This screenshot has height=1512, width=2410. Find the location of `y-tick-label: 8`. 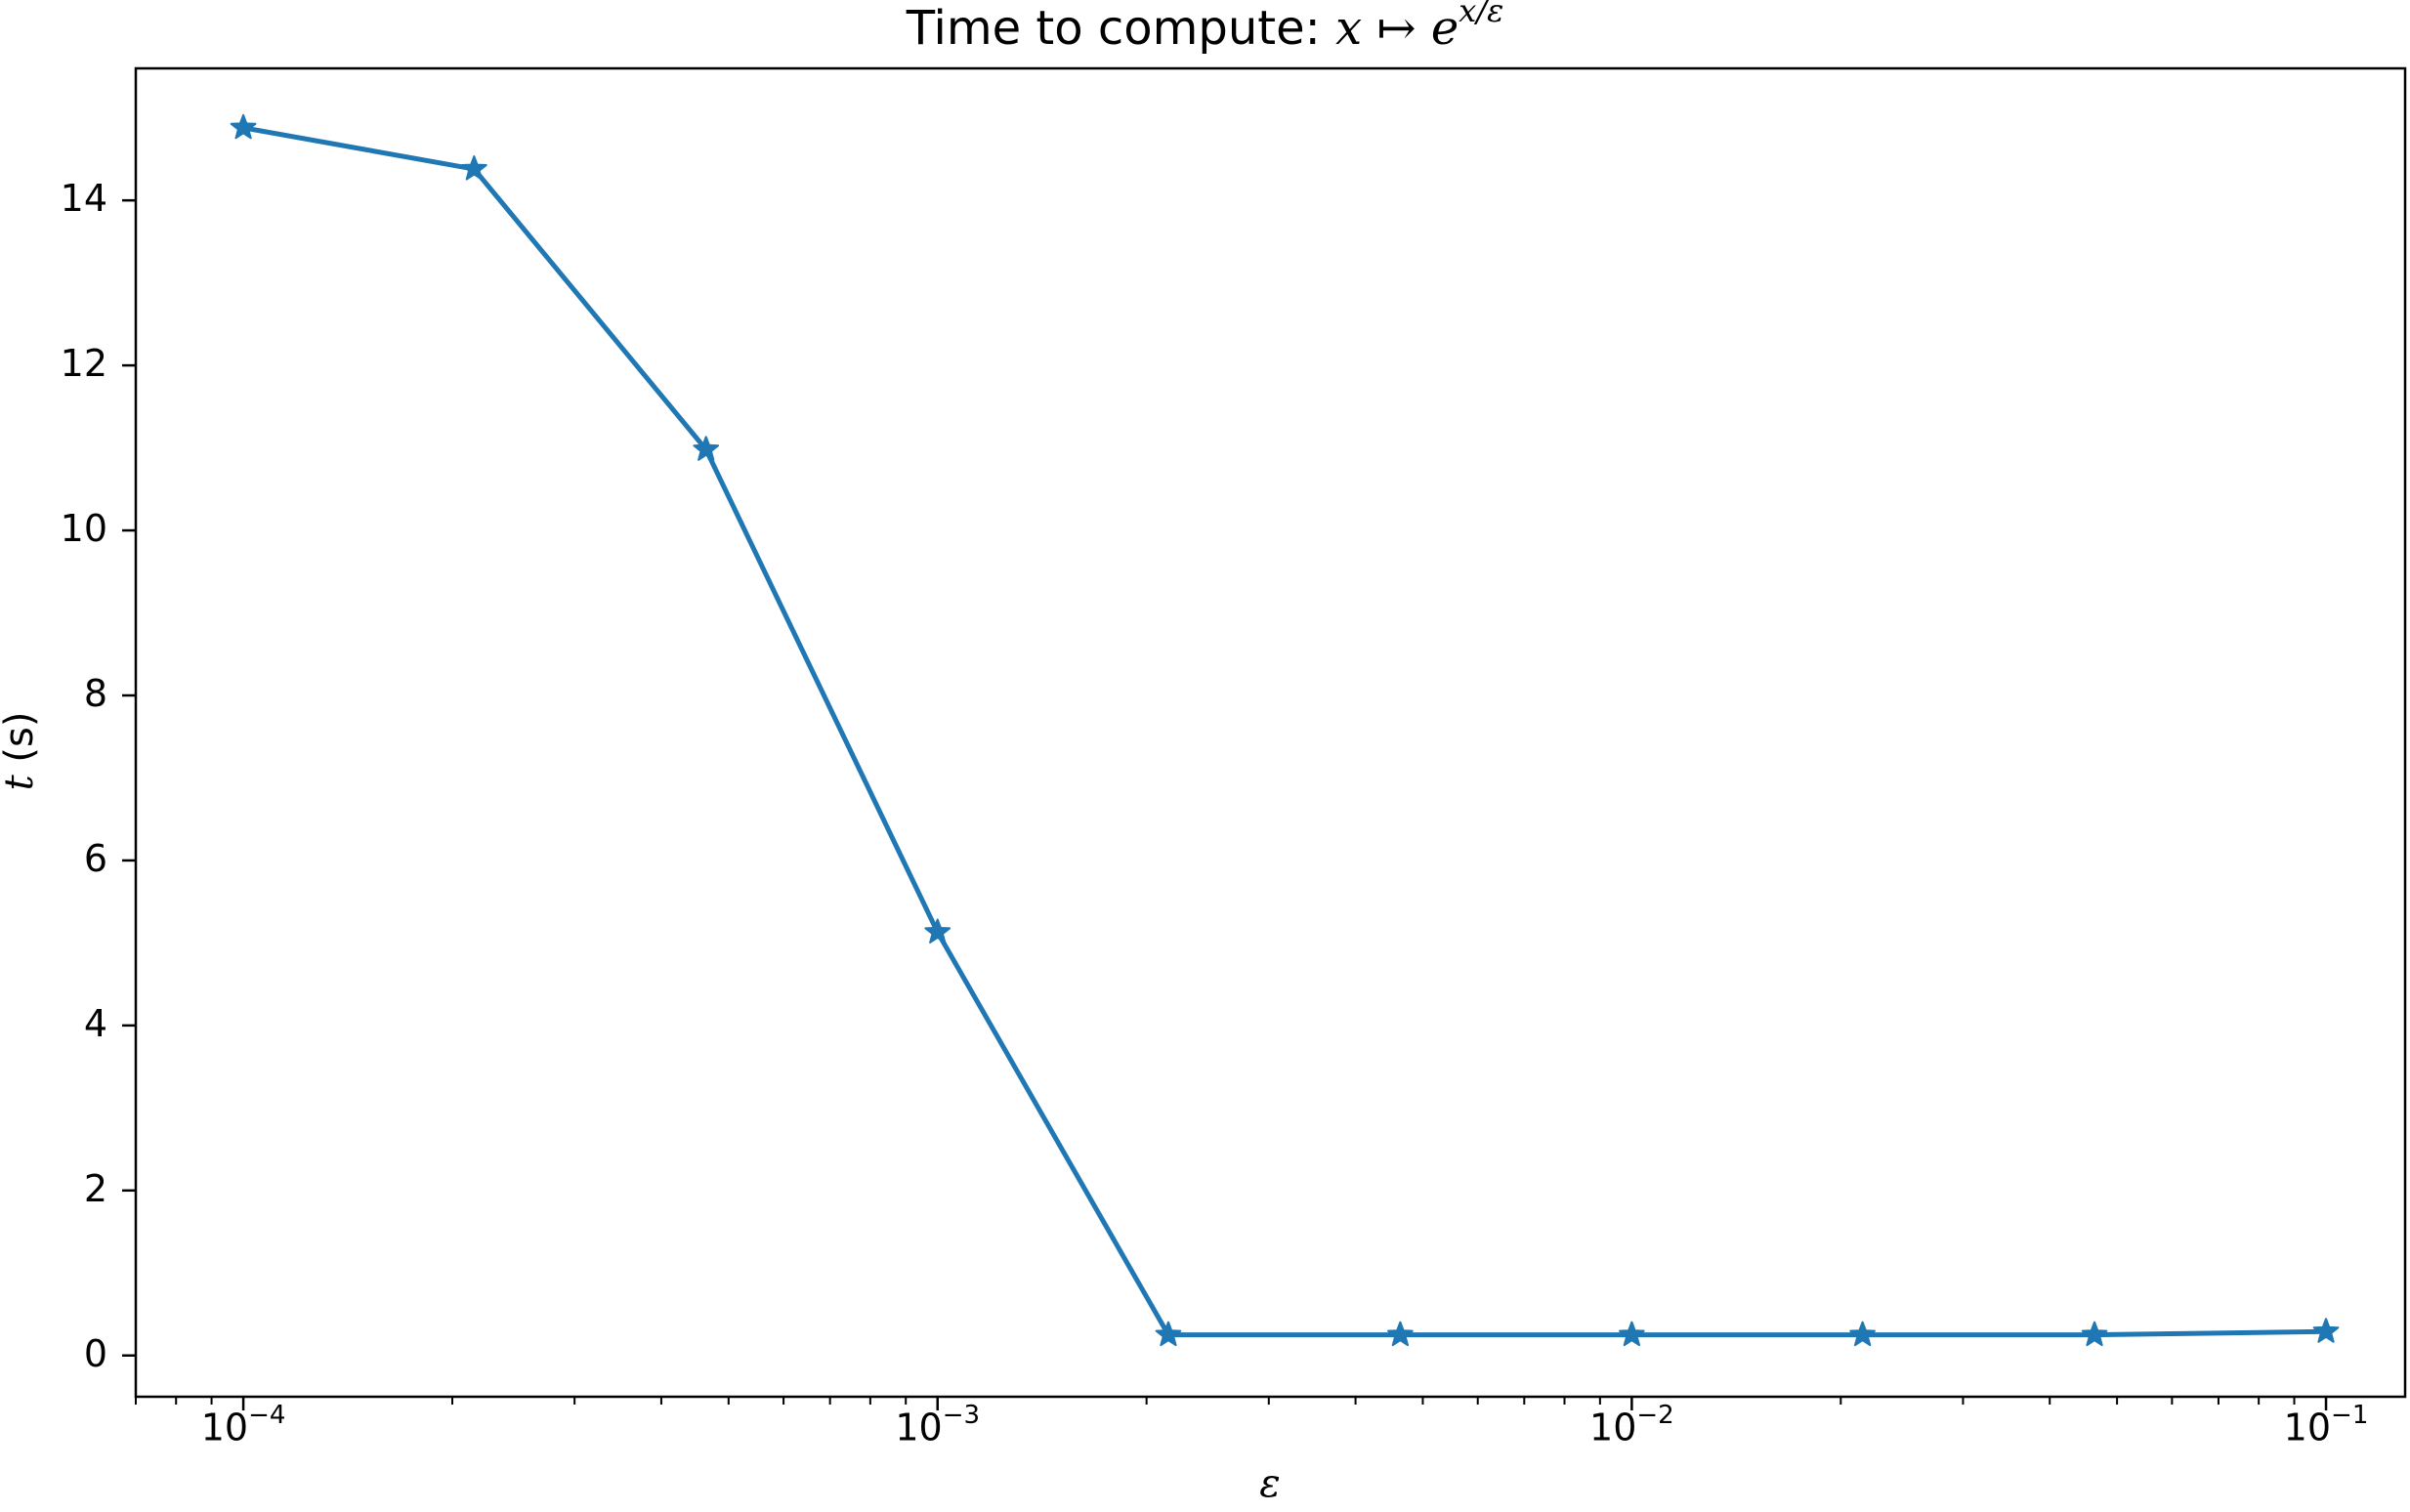

y-tick-label: 8 is located at coordinates (95, 693).